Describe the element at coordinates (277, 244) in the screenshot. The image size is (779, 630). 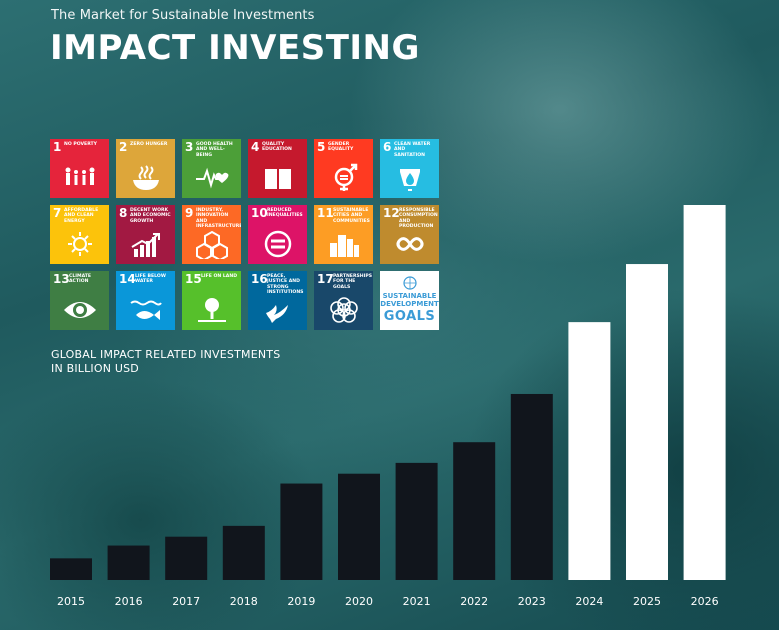
I see `equals-icon` at that location.